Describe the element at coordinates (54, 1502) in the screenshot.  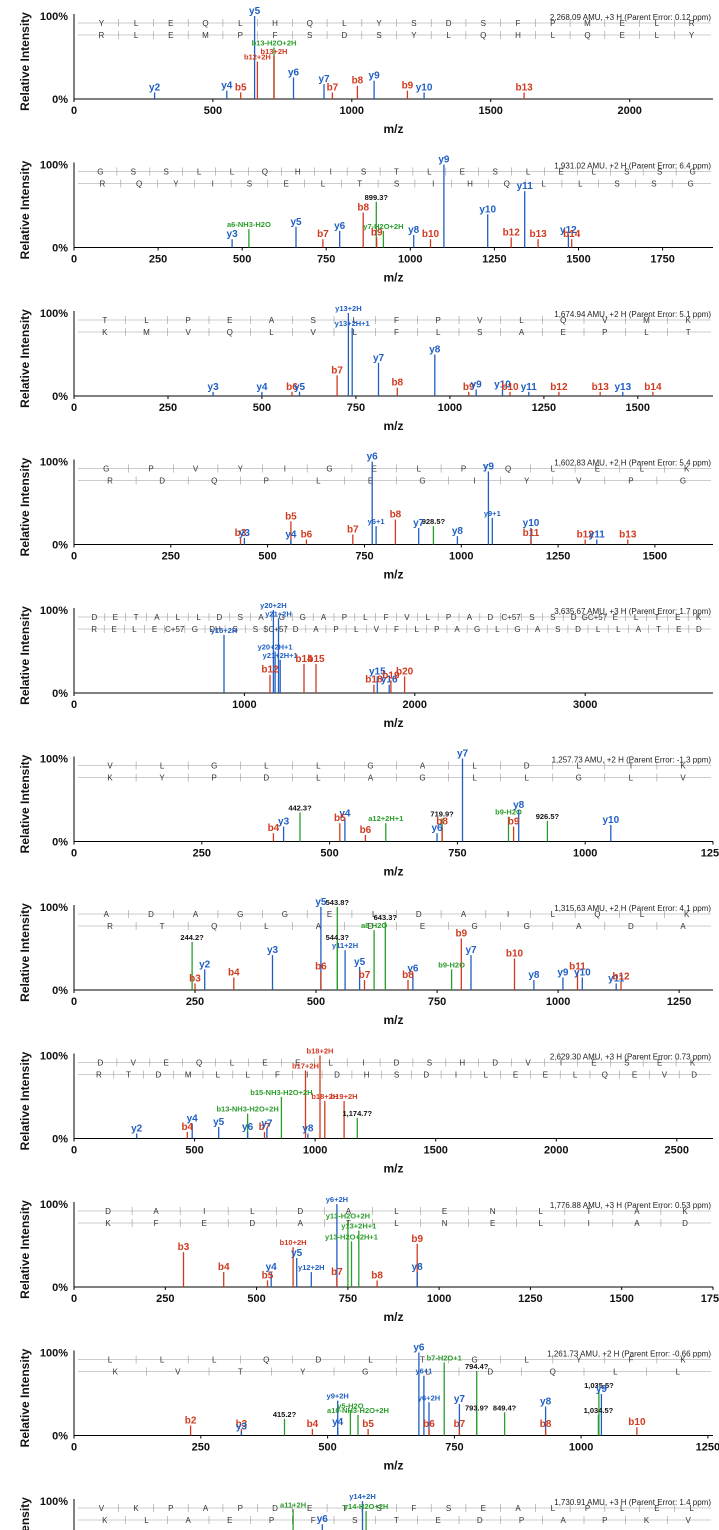
I see `y-tick-label: 100%` at that location.